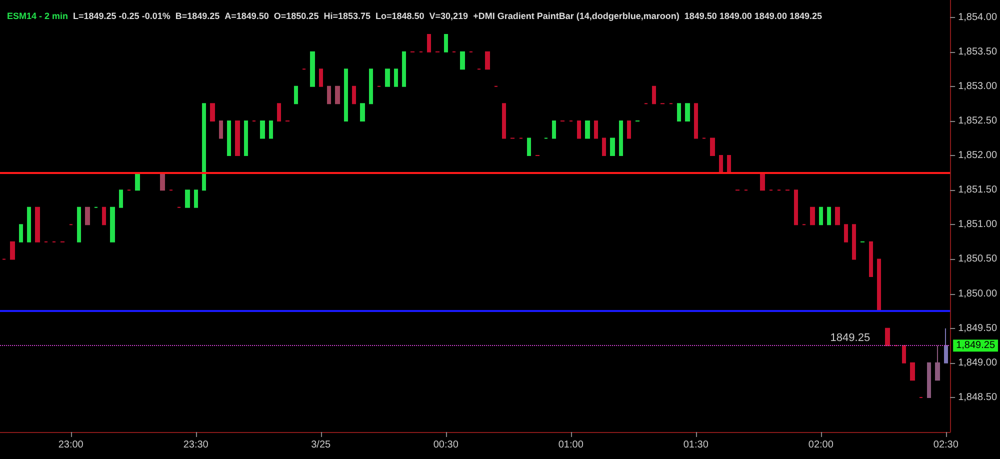 This screenshot has width=1000, height=459. Describe the element at coordinates (696, 445) in the screenshot. I see `x-tick-label: 01:30` at that location.